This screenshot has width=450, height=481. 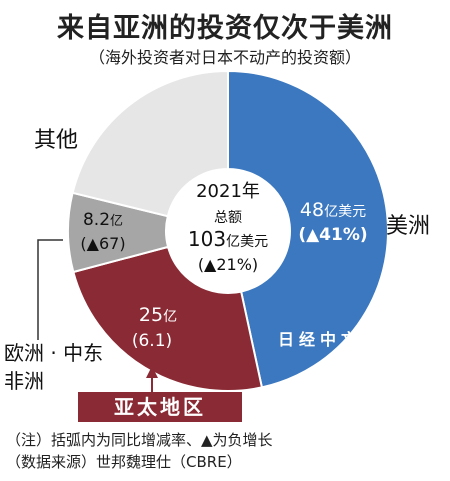 I want to click on center-total-label: 总额, so click(x=228, y=218).